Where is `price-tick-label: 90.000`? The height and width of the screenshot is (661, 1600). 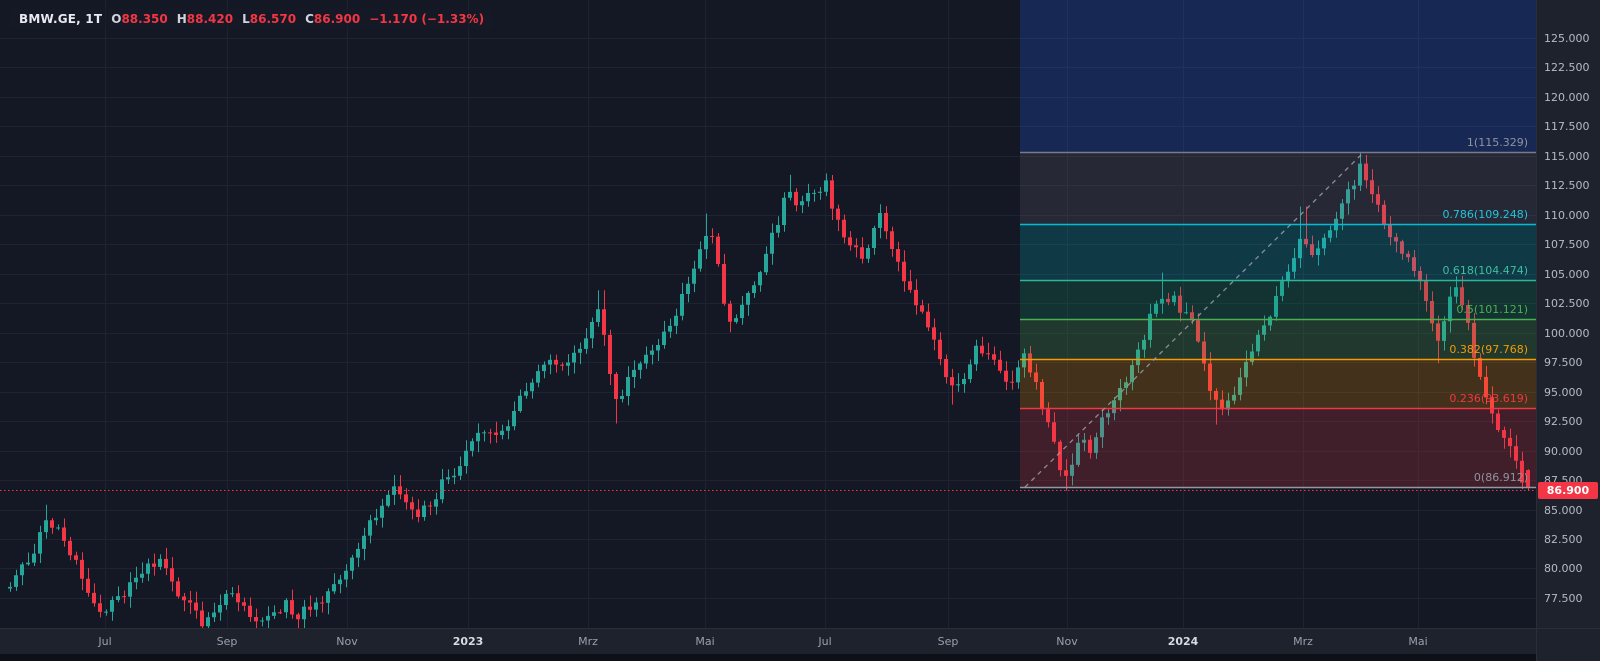 price-tick-label: 90.000 is located at coordinates (1563, 451).